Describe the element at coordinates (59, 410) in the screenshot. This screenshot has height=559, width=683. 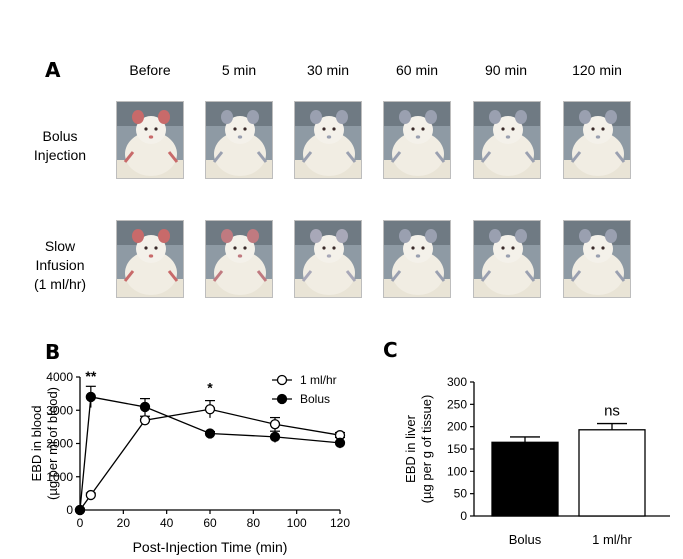
I see `y-tick-label: 3000` at that location.